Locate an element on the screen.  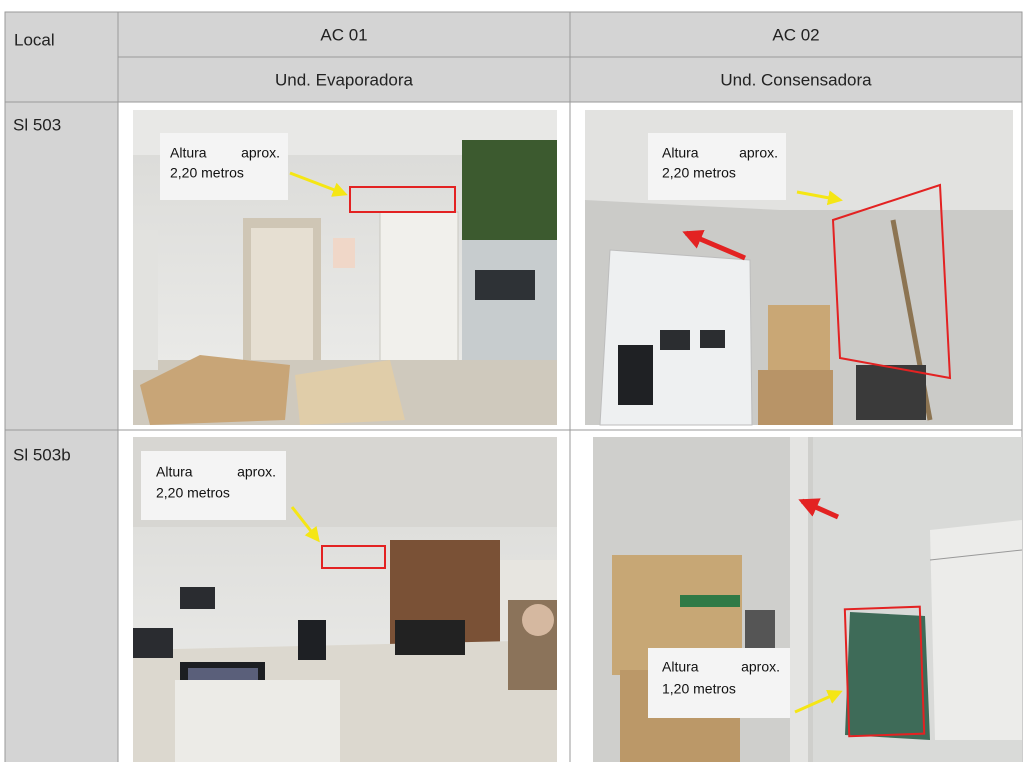
callout: Altura aprox. 1,20 metros is located at coordinates (719, 683).